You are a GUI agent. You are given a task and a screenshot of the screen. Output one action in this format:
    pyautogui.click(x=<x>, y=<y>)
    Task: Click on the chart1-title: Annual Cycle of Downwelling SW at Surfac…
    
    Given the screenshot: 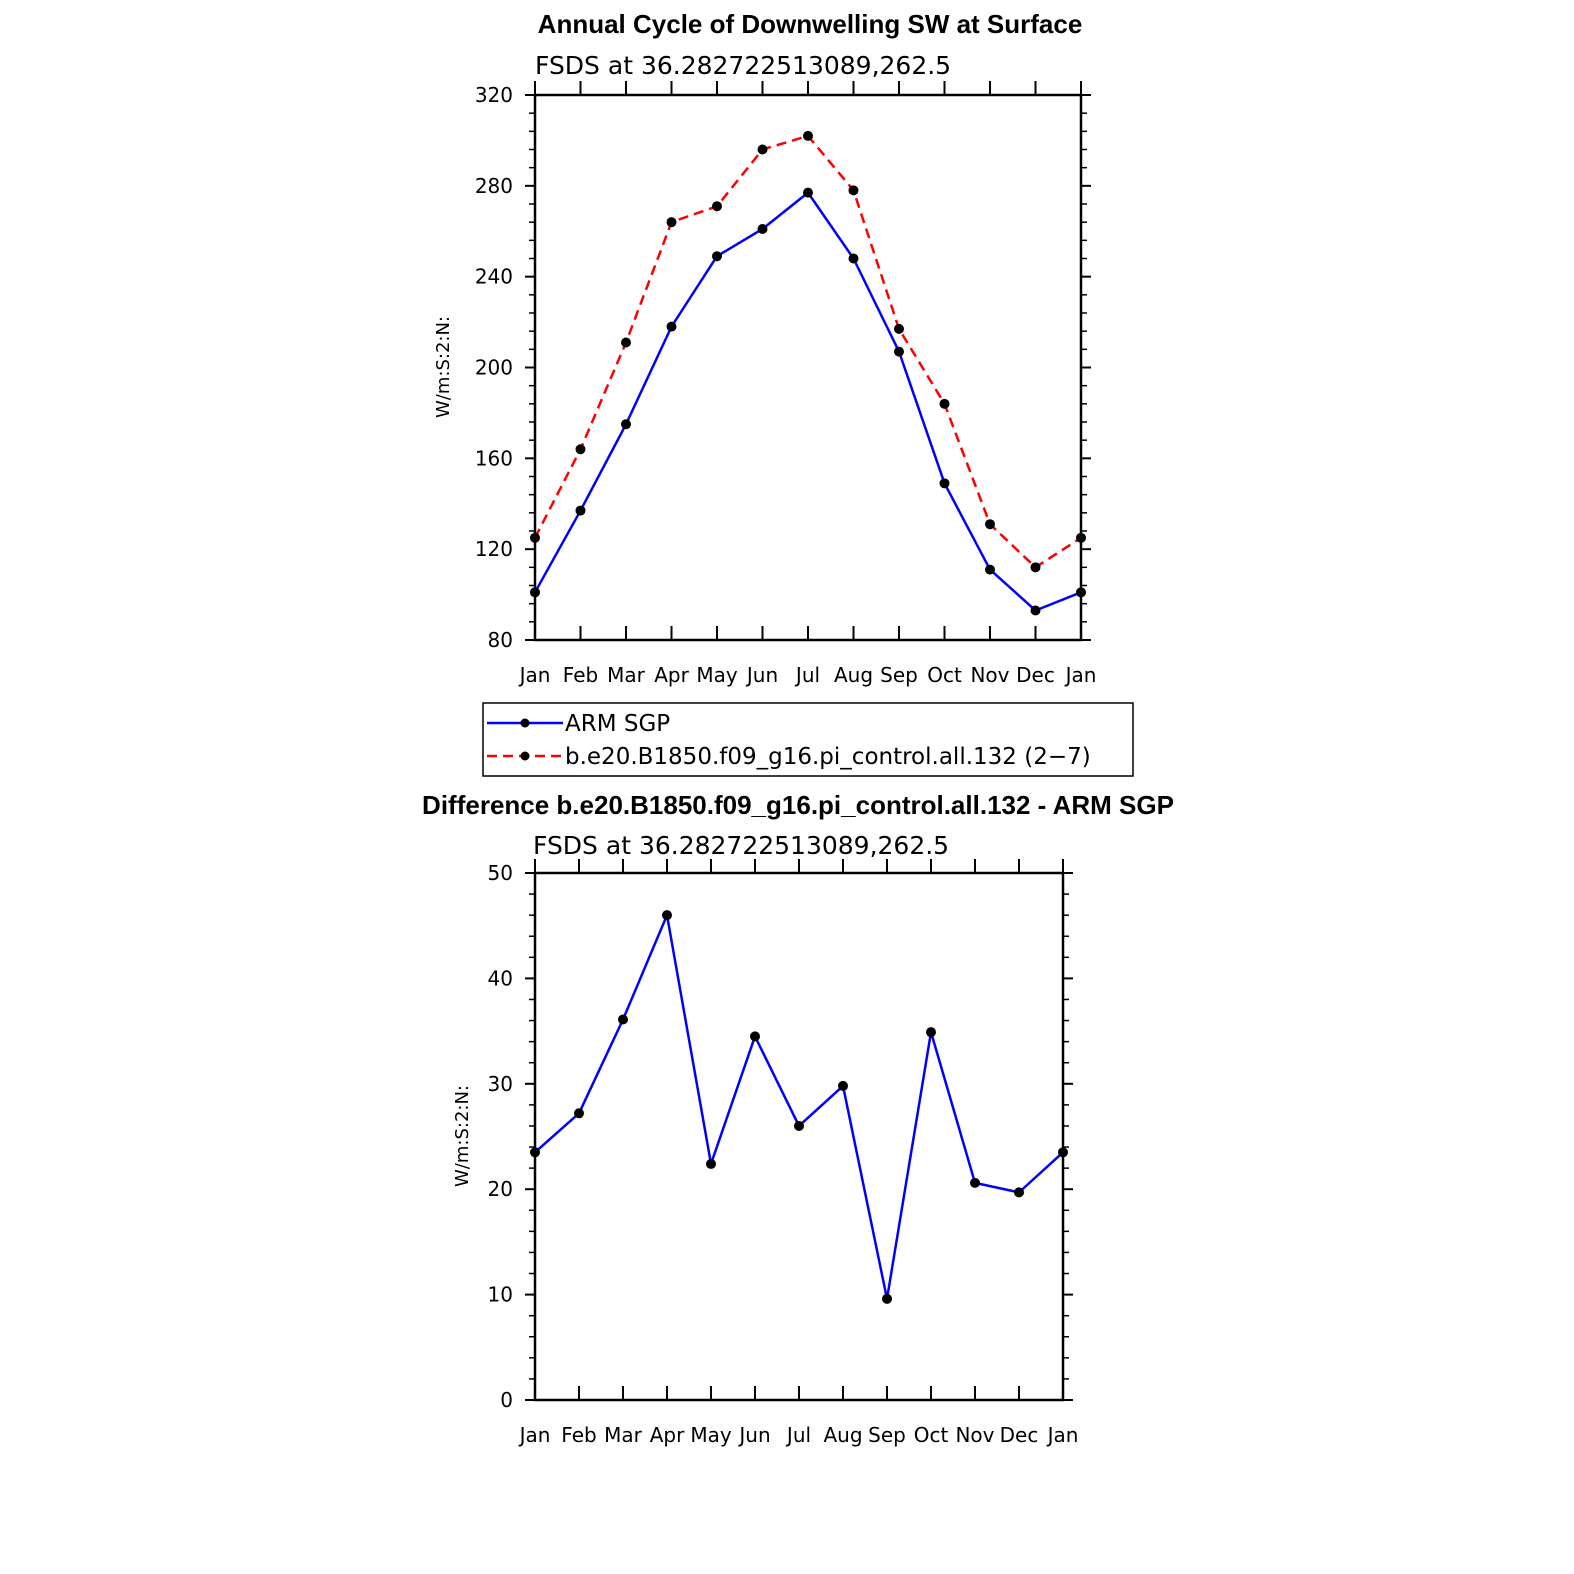 What is the action you would take?
    pyautogui.click(x=810, y=24)
    